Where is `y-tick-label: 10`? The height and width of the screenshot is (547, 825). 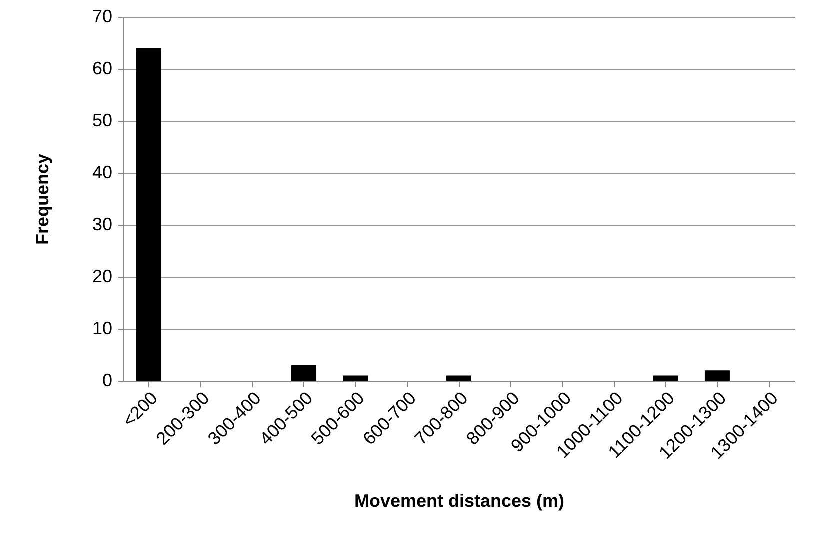
y-tick-label: 10 is located at coordinates (102, 328).